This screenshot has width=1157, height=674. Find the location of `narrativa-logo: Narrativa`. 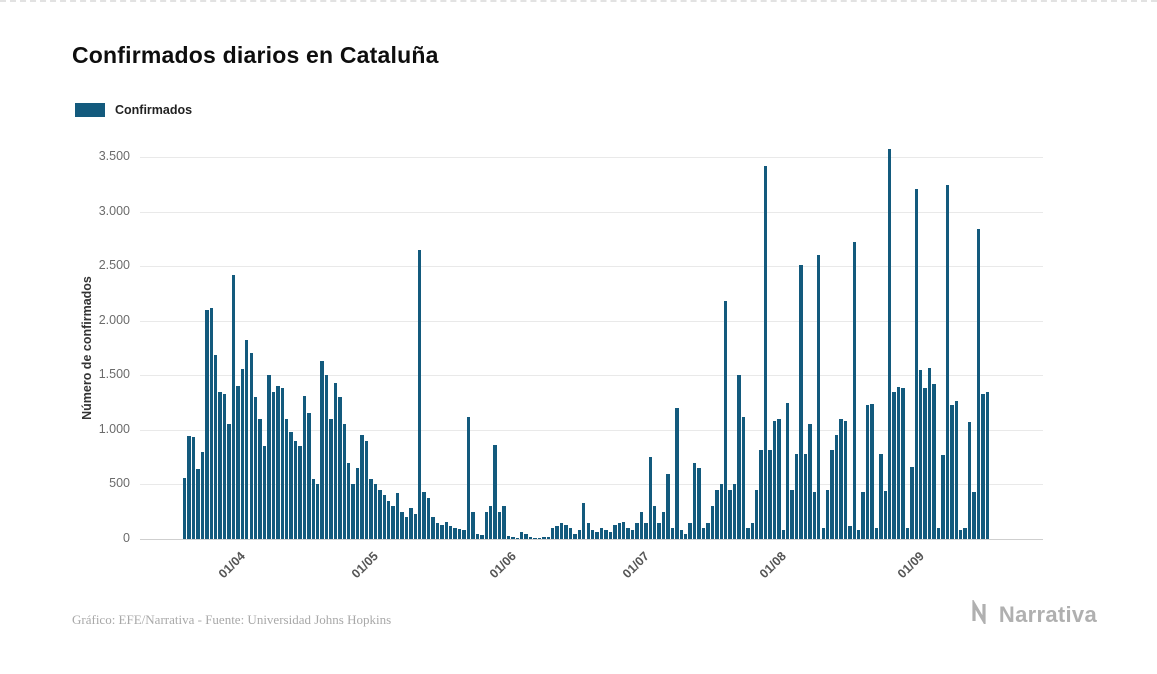

narrativa-logo: Narrativa is located at coordinates (1033, 613).